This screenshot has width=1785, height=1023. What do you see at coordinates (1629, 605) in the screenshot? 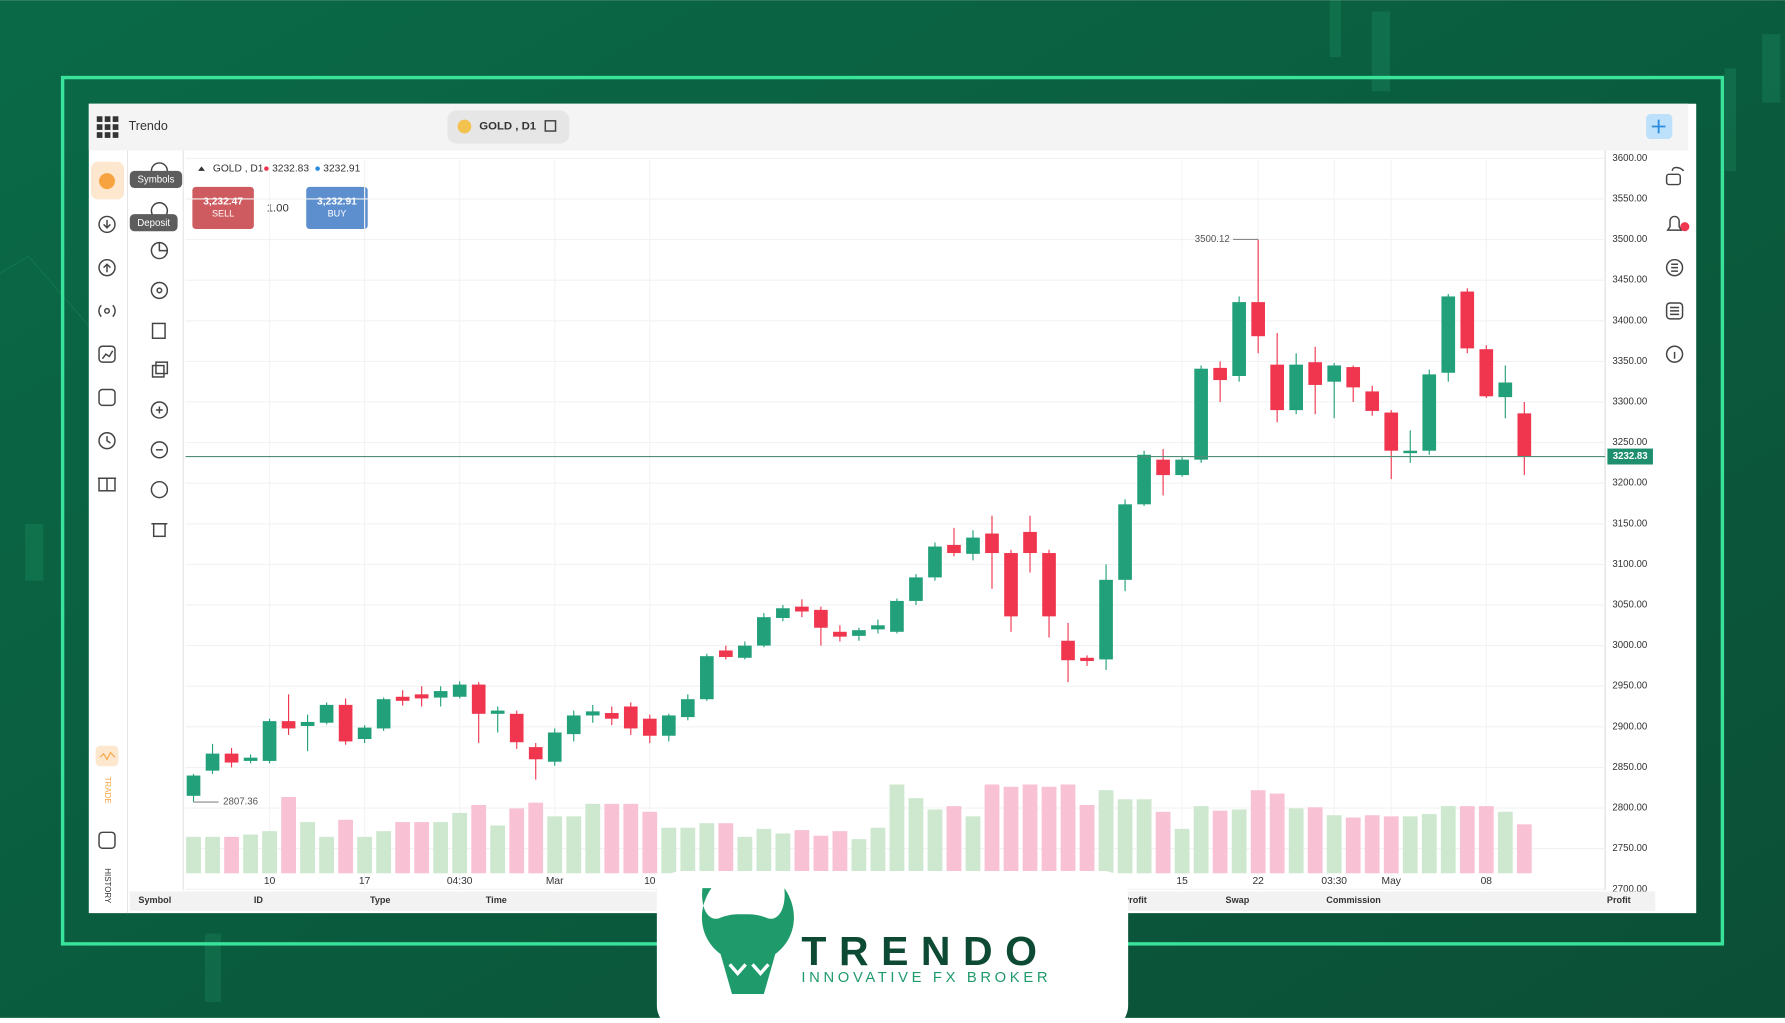
I see `y-tick-label: 3050.00` at bounding box center [1629, 605].